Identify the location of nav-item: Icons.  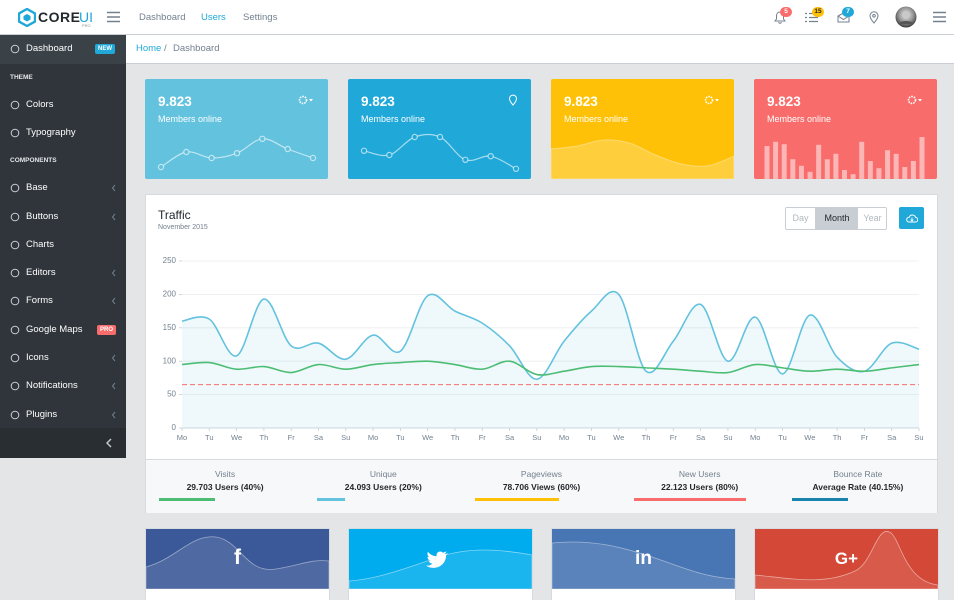
(63, 358).